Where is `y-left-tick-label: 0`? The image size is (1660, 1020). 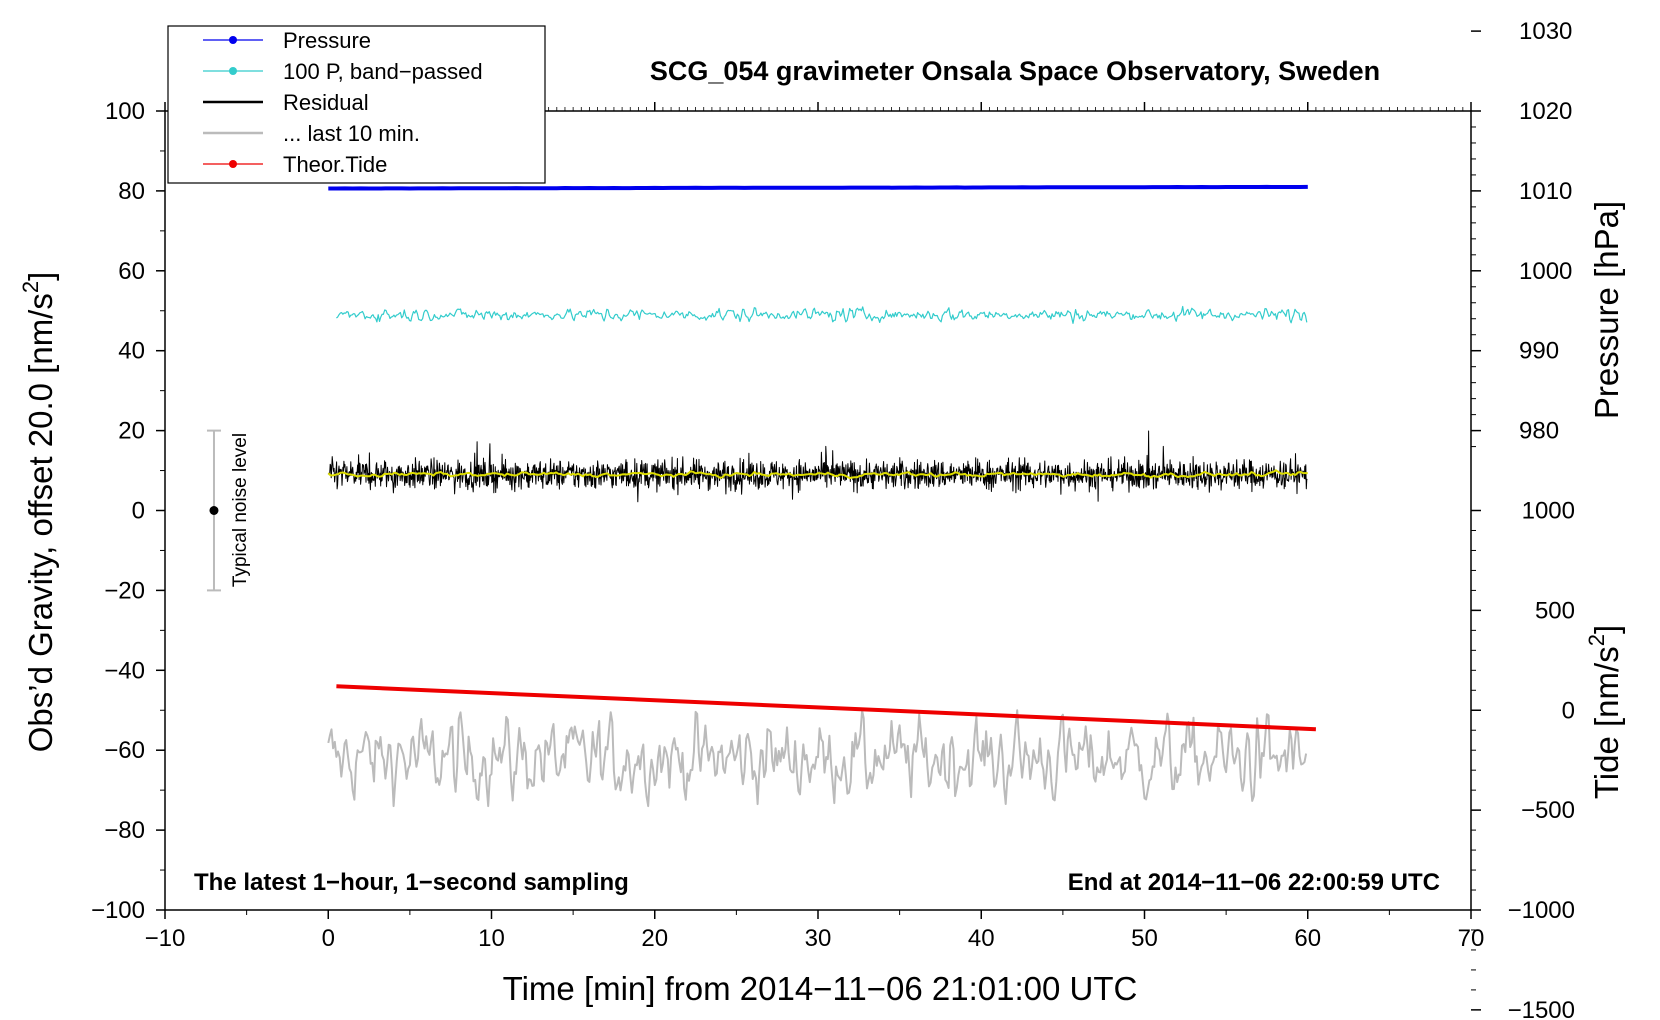 y-left-tick-label: 0 is located at coordinates (138, 511).